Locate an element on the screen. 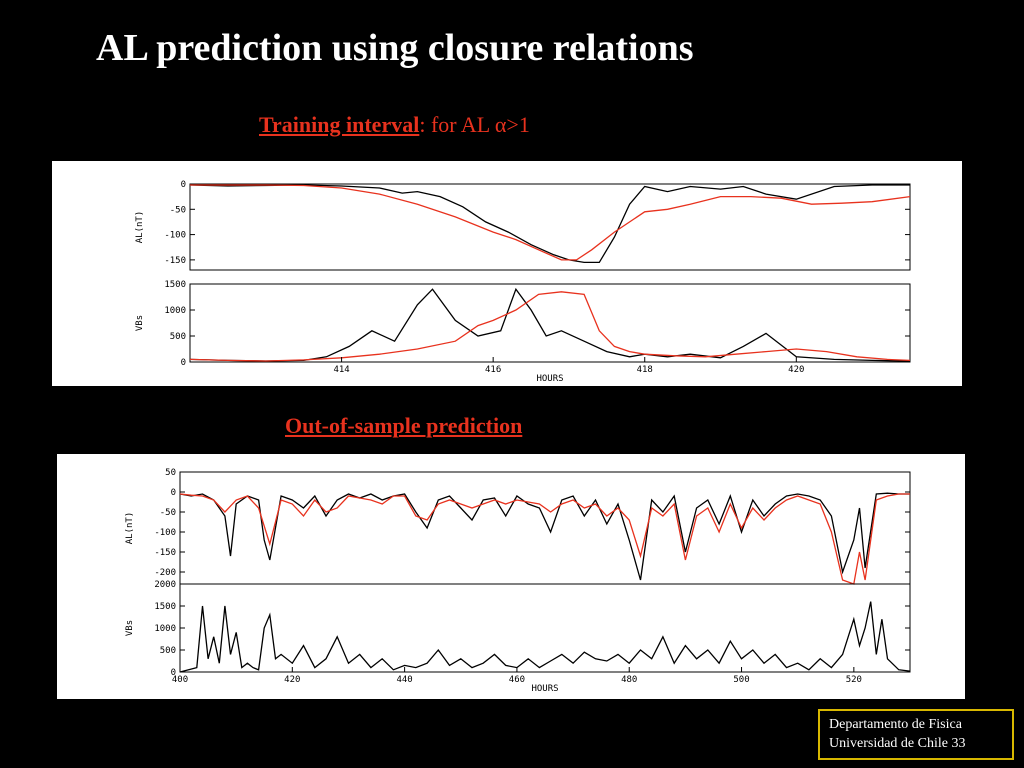 This screenshot has height=768, width=1024. training-panel1-series-predicted is located at coordinates (550, 222).